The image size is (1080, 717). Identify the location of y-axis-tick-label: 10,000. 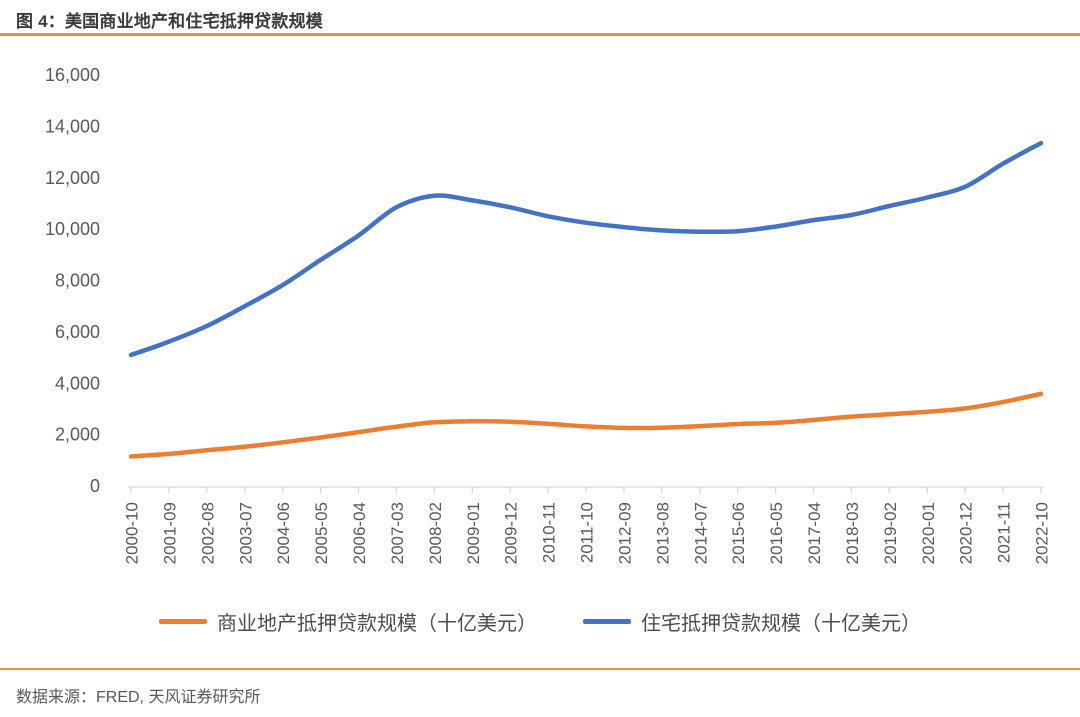
(72, 229).